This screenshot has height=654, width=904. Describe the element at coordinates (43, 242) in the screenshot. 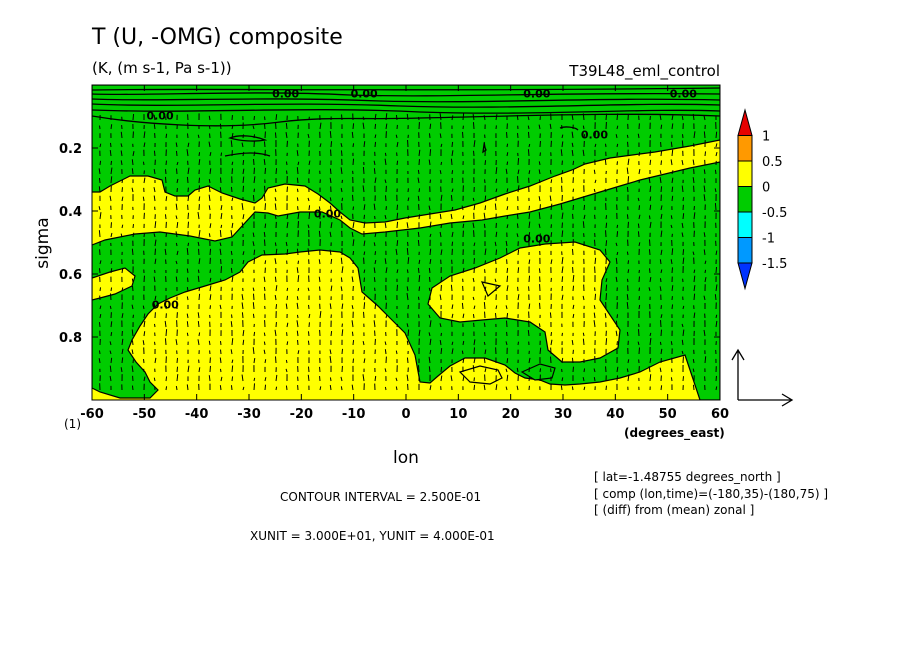

I see `y-axis-title: sigma` at that location.